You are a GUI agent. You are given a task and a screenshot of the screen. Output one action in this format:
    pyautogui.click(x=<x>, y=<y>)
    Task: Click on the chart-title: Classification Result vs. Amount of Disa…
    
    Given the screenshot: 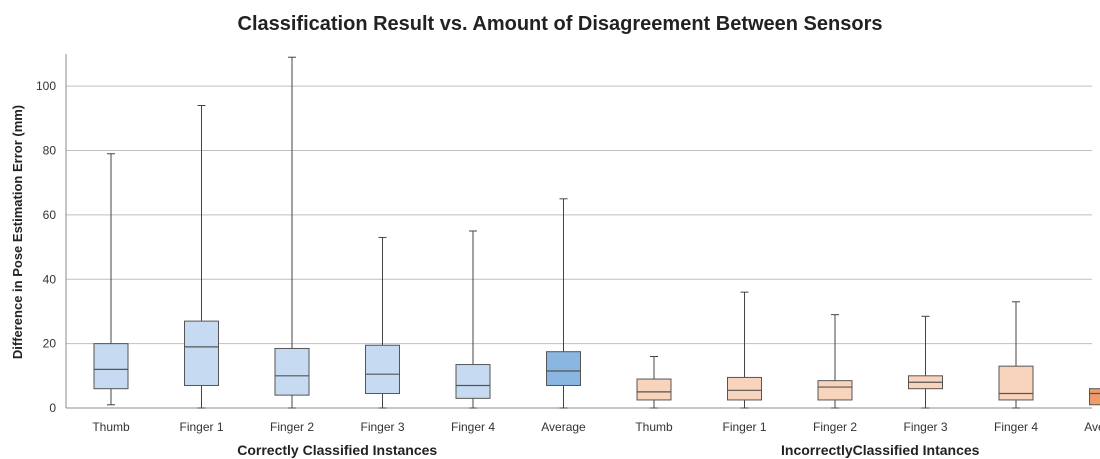 What is the action you would take?
    pyautogui.click(x=560, y=24)
    